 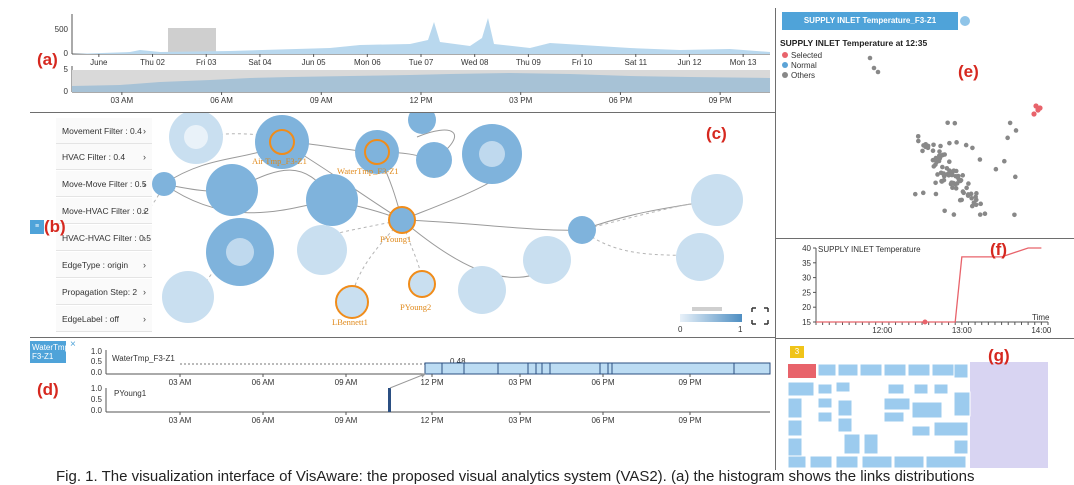 What do you see at coordinates (802, 371) in the screenshot?
I see `zone-selected` at bounding box center [802, 371].